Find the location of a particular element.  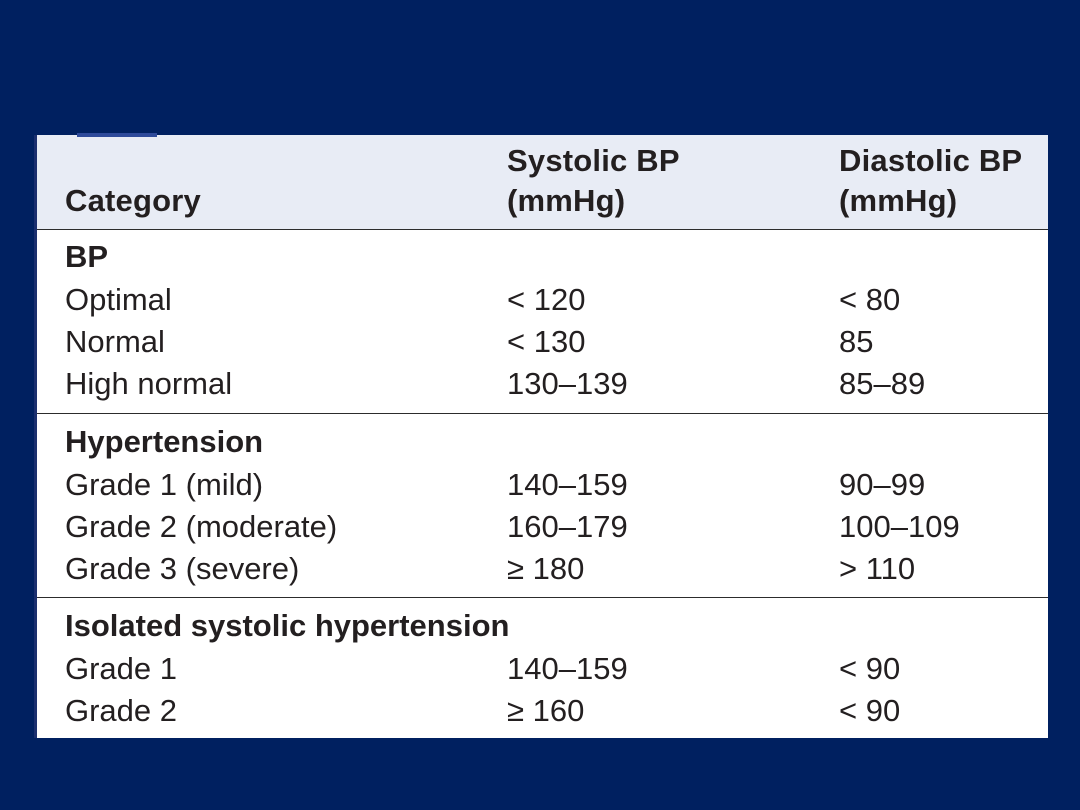

table-row: Grade 1 (mild) 140–159 90–99 is located at coordinates (542, 485).